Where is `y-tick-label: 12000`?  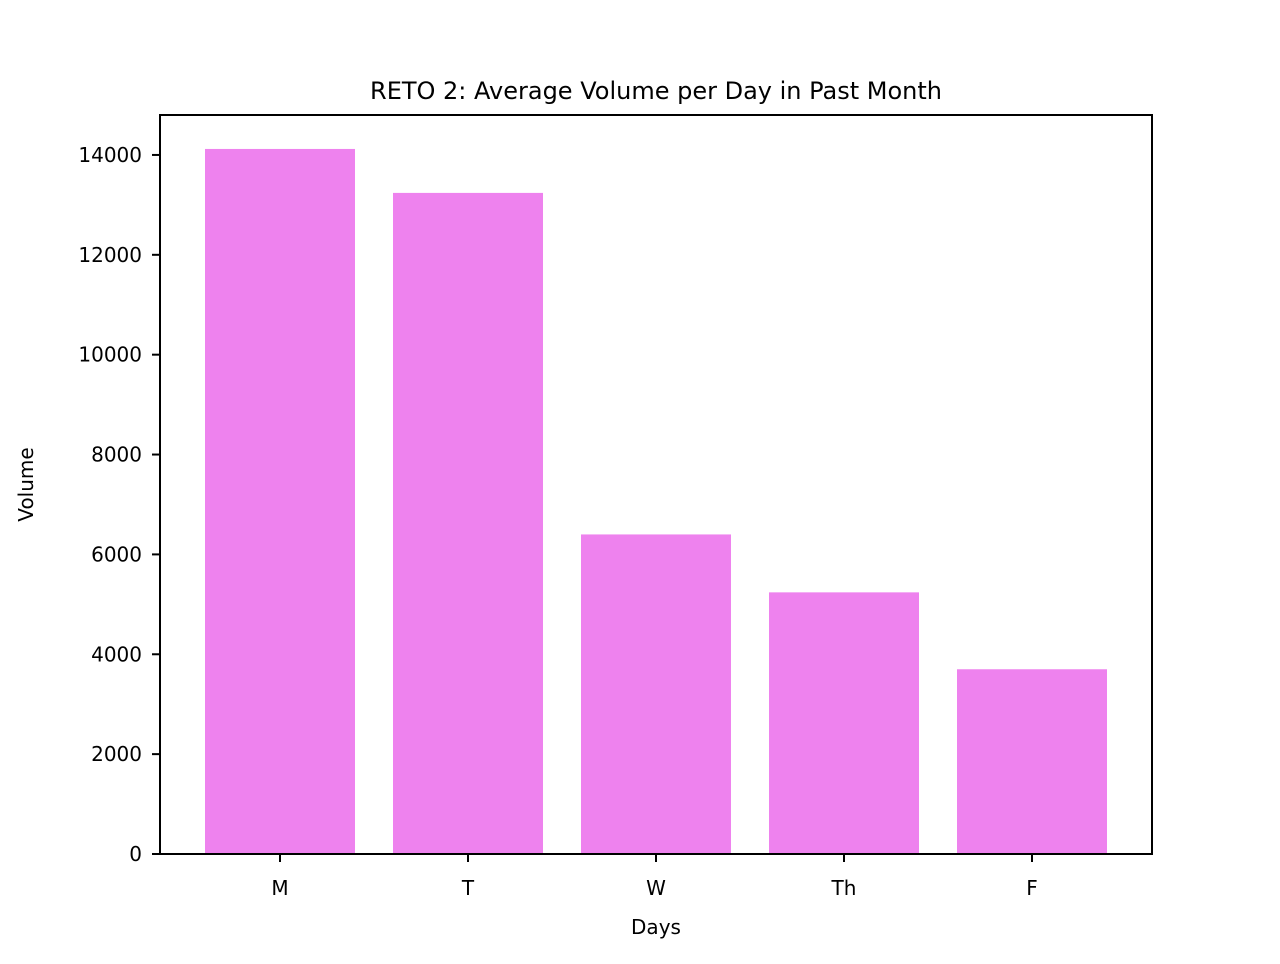 y-tick-label: 12000 is located at coordinates (110, 255).